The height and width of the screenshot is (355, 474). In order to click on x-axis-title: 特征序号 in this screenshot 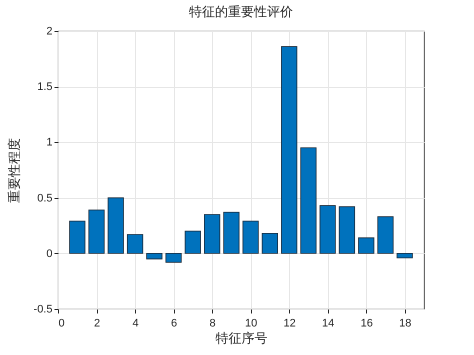, I will do `click(242, 338)`.